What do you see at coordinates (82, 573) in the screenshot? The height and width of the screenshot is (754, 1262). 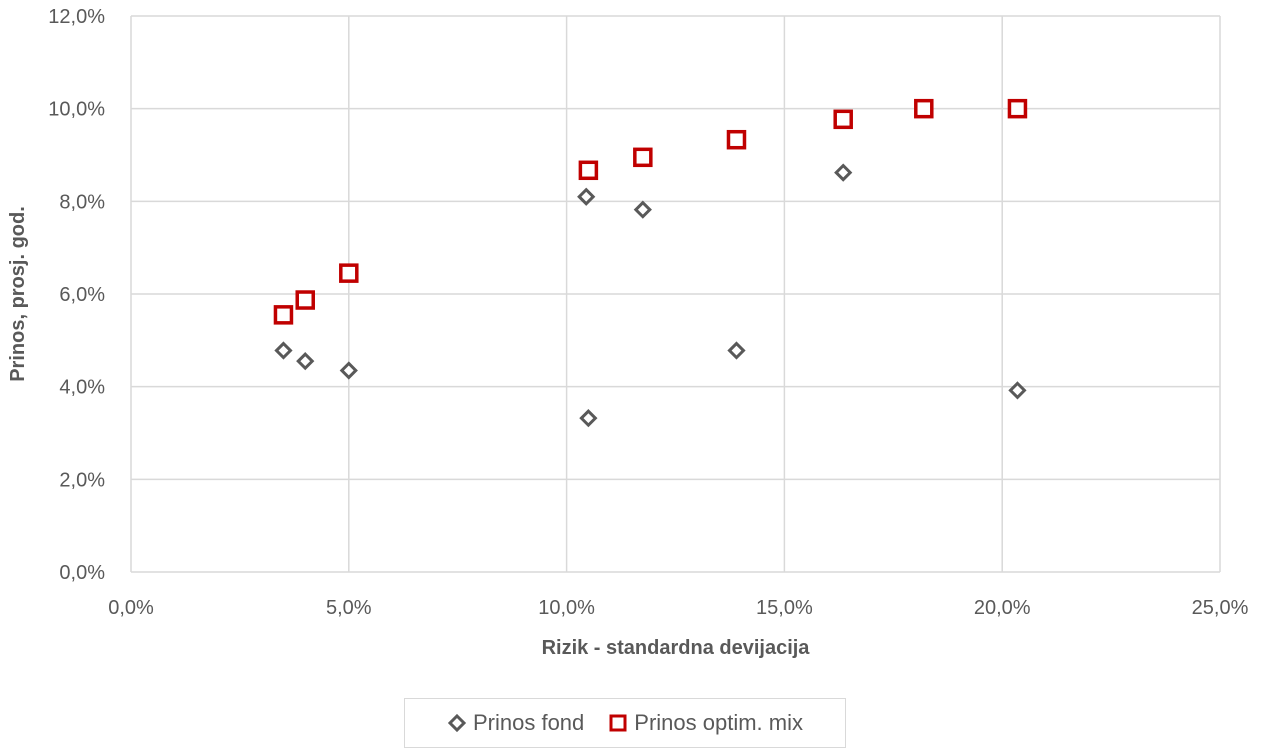 I see `y-tick-label: 0,0%` at bounding box center [82, 573].